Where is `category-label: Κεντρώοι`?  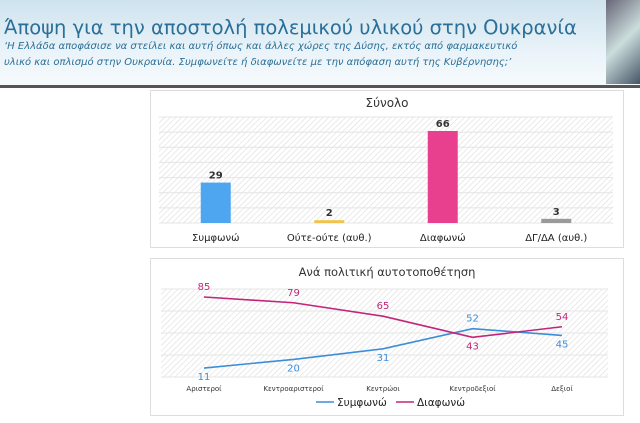
category-label: Κεντρώοι is located at coordinates (383, 389).